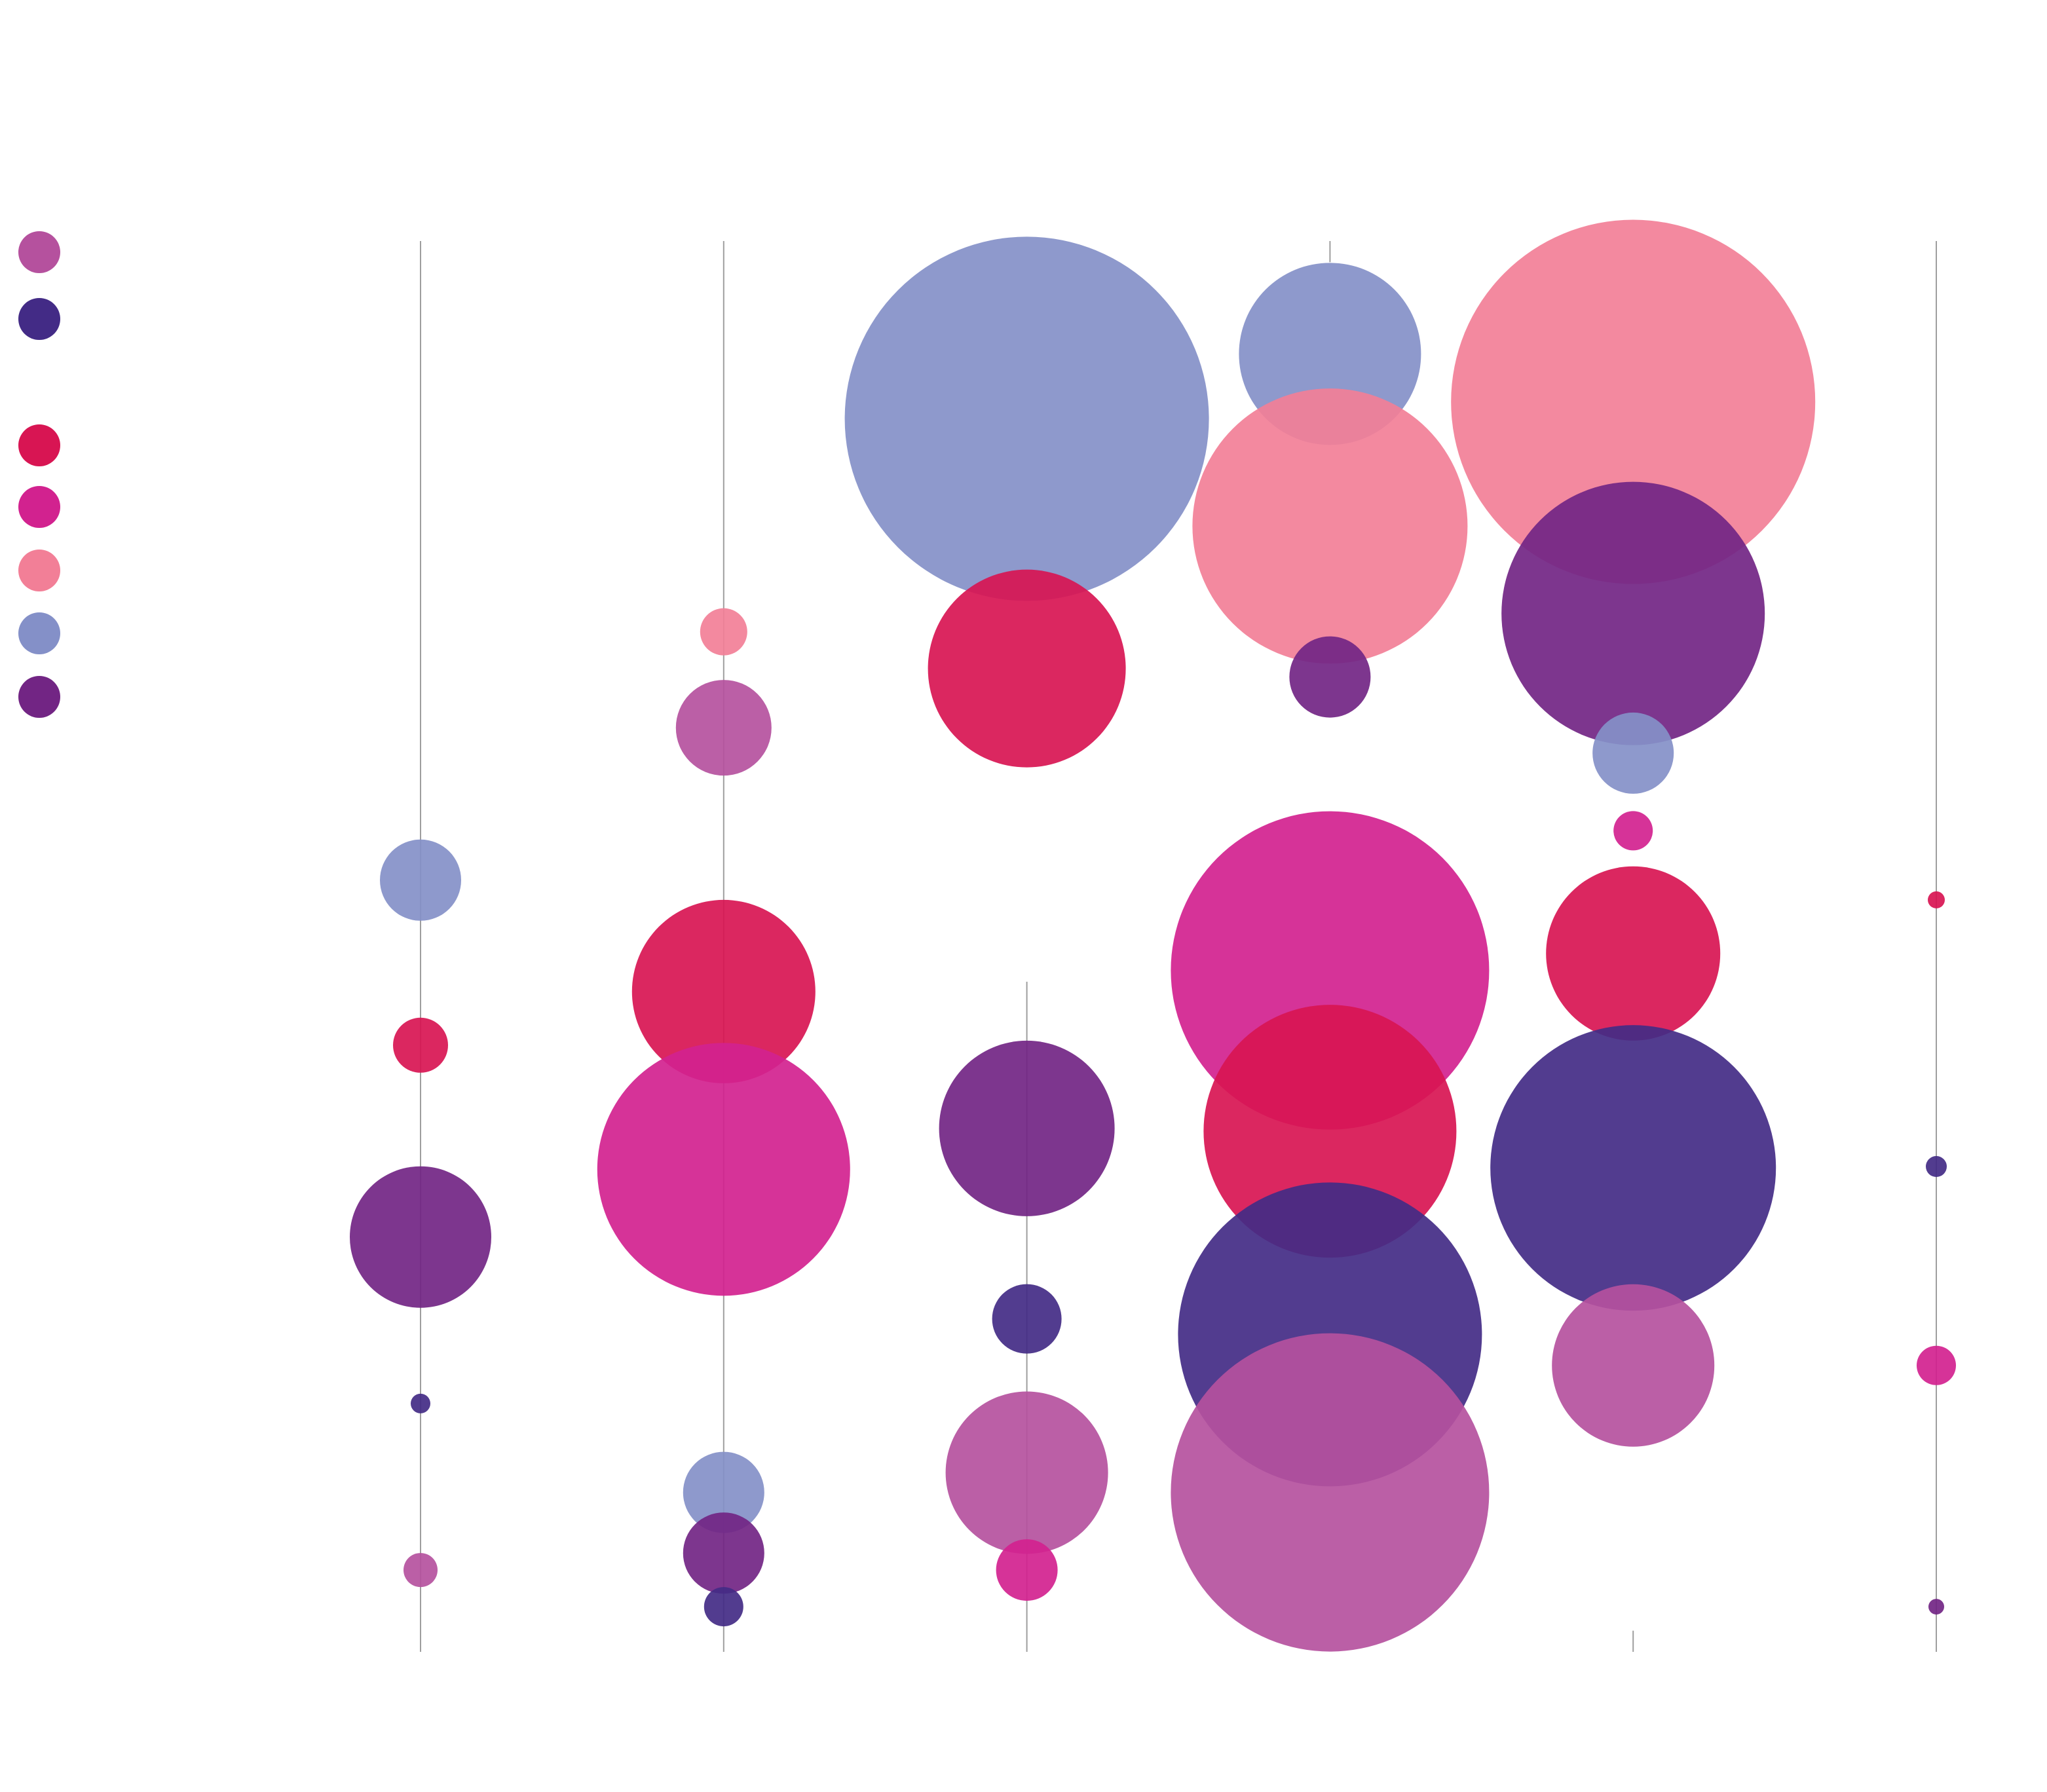 This screenshot has width=2047, height=1792. Describe the element at coordinates (1330, 677) in the screenshot. I see `bubble-col4-purple` at that location.